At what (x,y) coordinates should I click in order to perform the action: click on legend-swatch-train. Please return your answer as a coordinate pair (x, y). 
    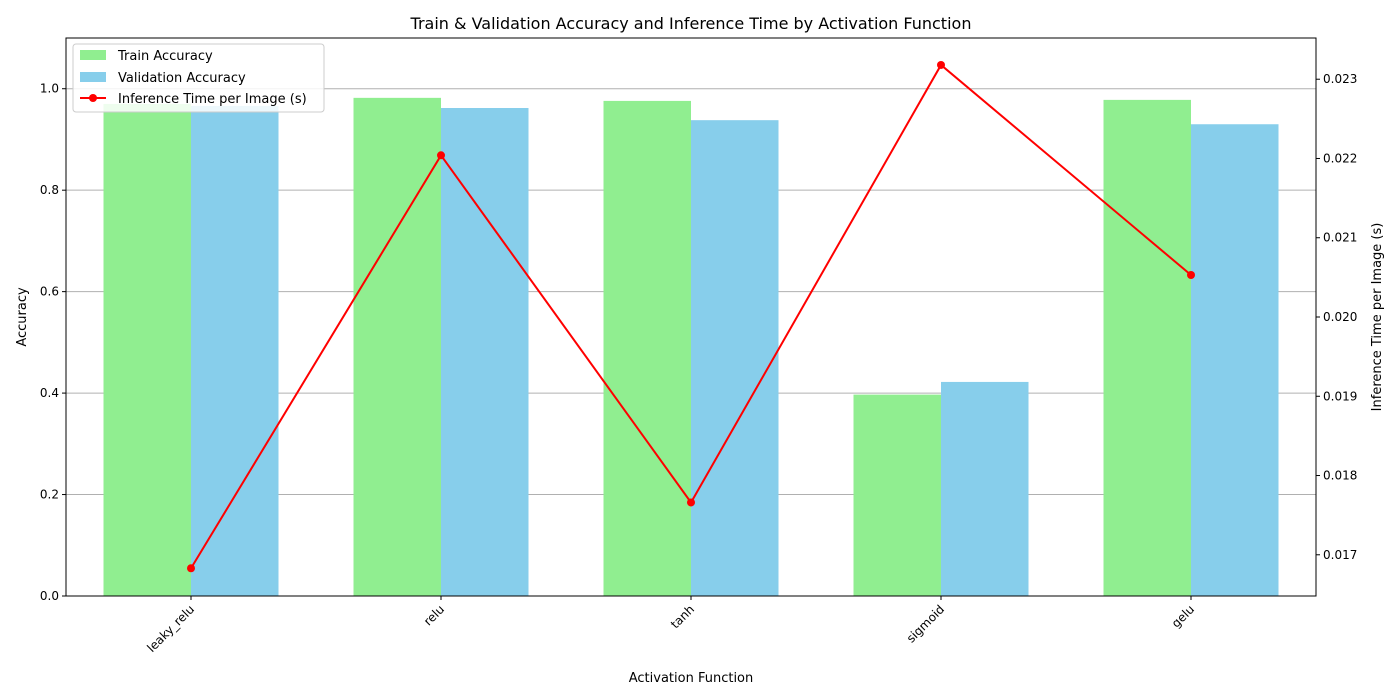
    Looking at the image, I should click on (93, 55).